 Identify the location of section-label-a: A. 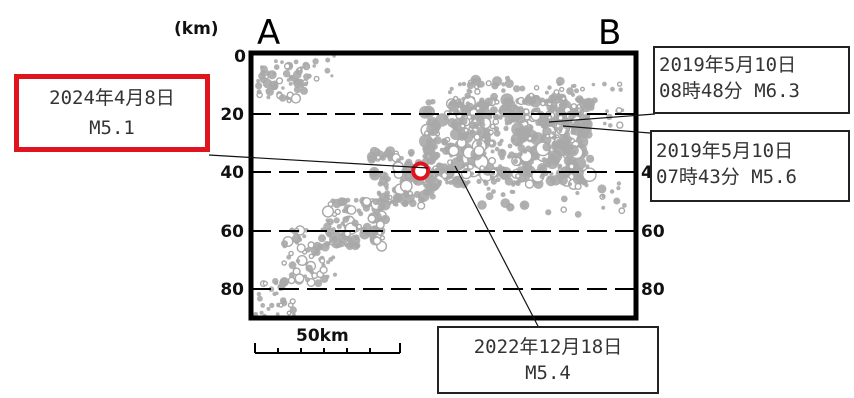
(268, 33).